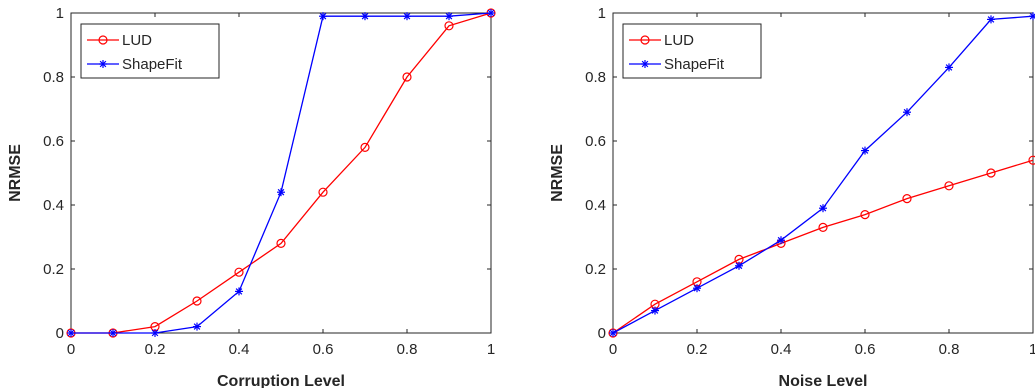  Describe the element at coordinates (281, 380) in the screenshot. I see `x-axis-label: Corruption Level` at that location.